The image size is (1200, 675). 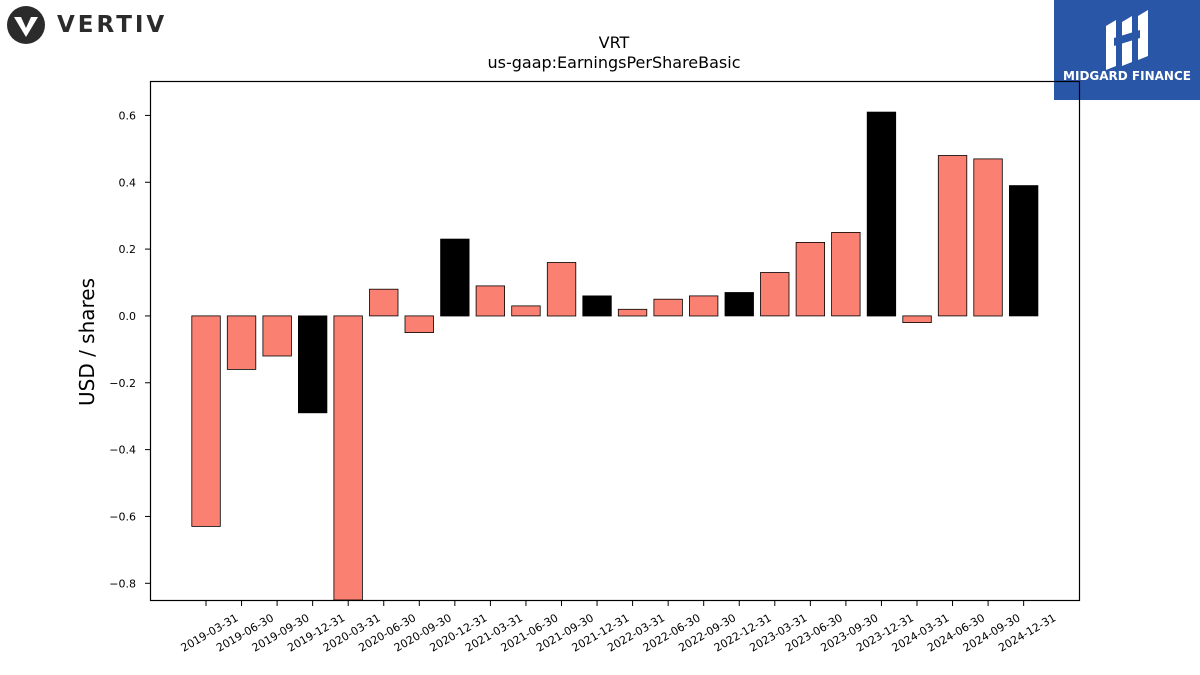 I want to click on y-axis: −0.8 −0.6 −0.4 −0.2 0.0 0.2 0.4 0.6, so click(x=130, y=349).